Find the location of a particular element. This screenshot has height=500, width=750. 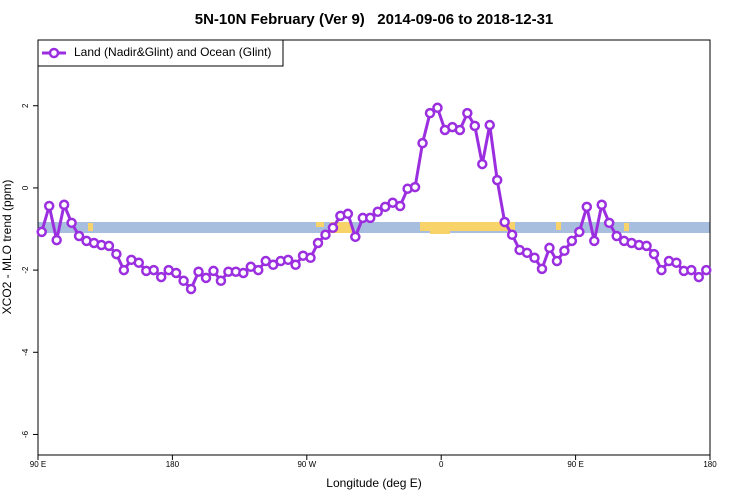

x-tick-label: 0 is located at coordinates (441, 464).